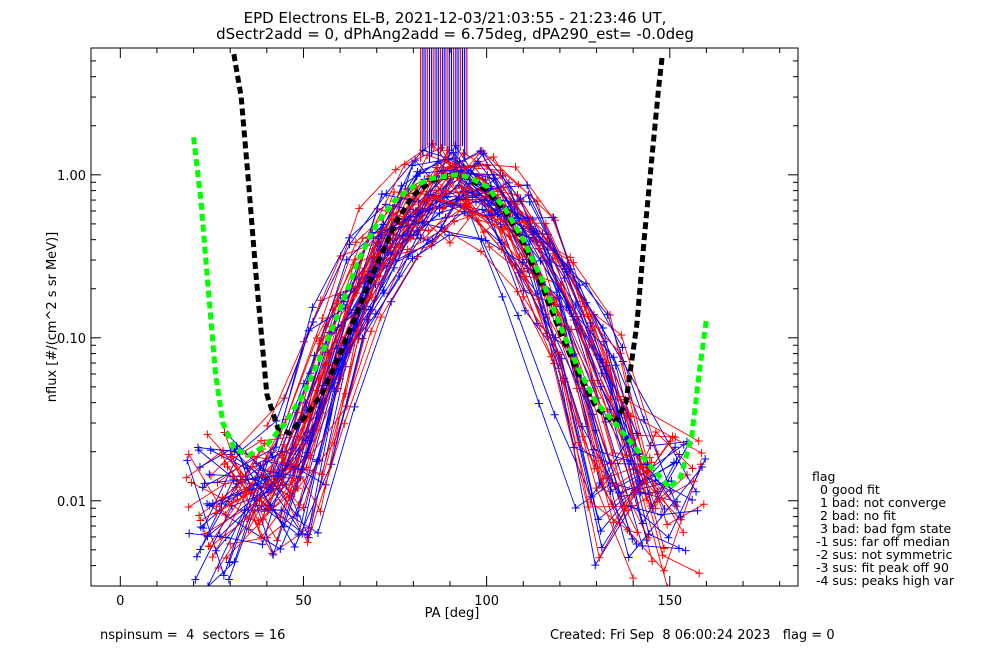 This screenshot has width=1000, height=650. Describe the element at coordinates (120, 601) in the screenshot. I see `x-tick-label: 0` at that location.